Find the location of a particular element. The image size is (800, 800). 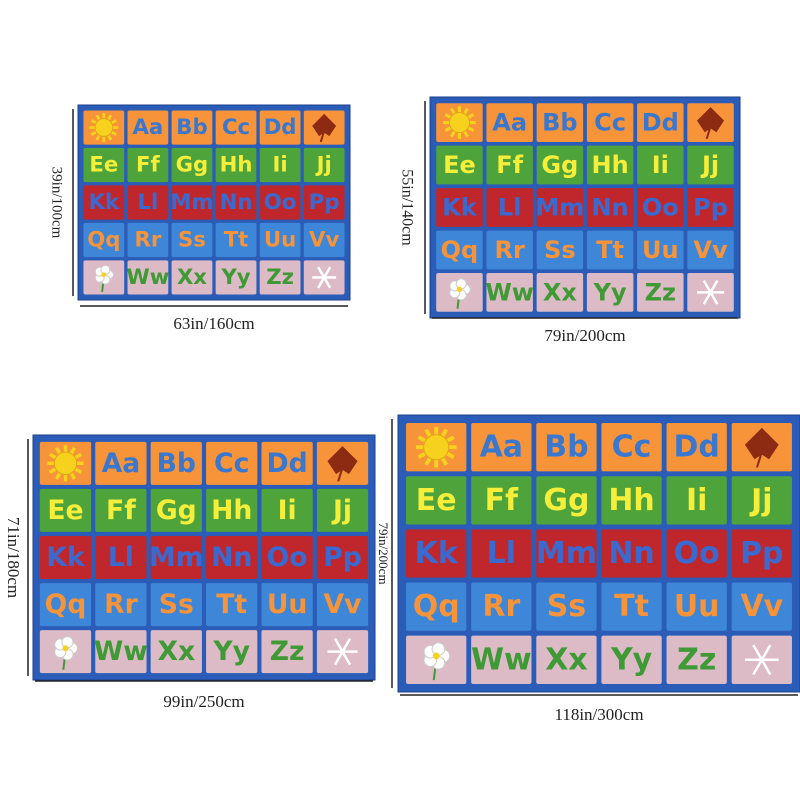

letter-tile: Pp is located at coordinates (710, 208).